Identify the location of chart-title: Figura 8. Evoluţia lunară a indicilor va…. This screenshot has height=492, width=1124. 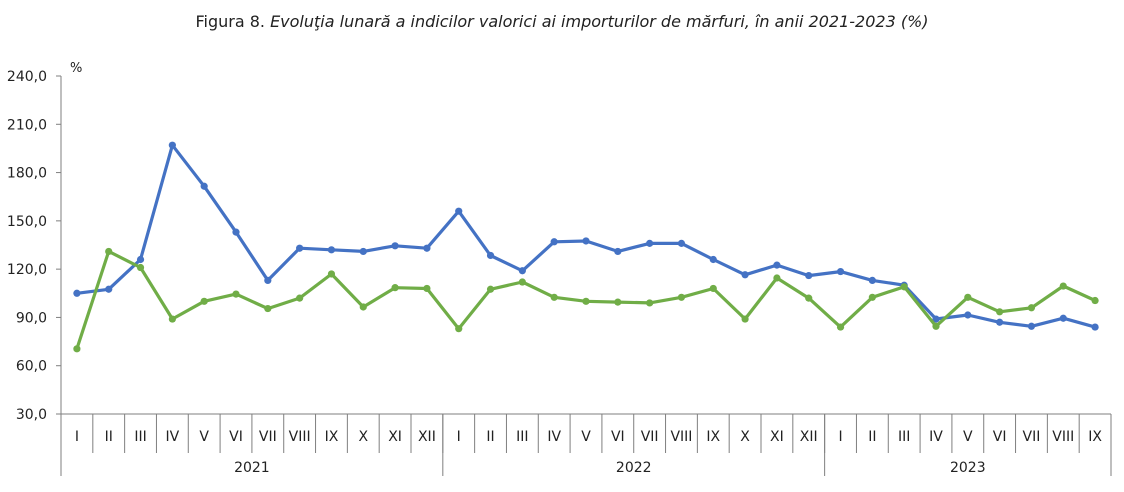
(562, 21).